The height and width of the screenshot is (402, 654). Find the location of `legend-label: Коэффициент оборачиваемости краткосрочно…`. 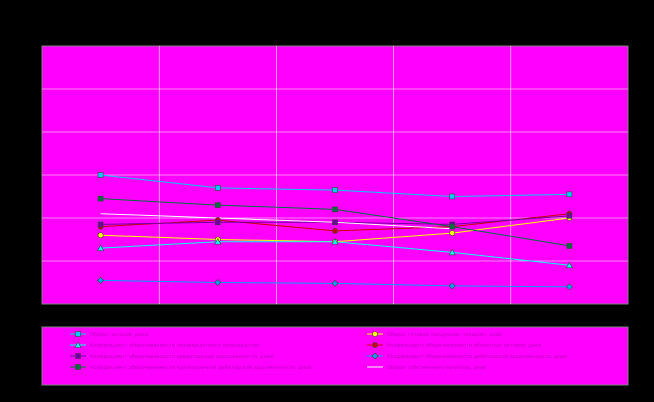

legend-label: Коэффициент оборачиваемости краткосрочно… is located at coordinates (201, 367).